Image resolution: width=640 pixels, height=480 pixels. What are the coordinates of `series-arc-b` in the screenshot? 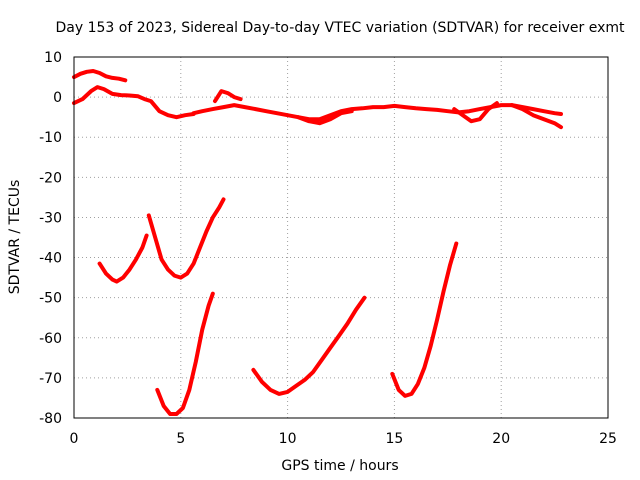 It's located at (186, 238).